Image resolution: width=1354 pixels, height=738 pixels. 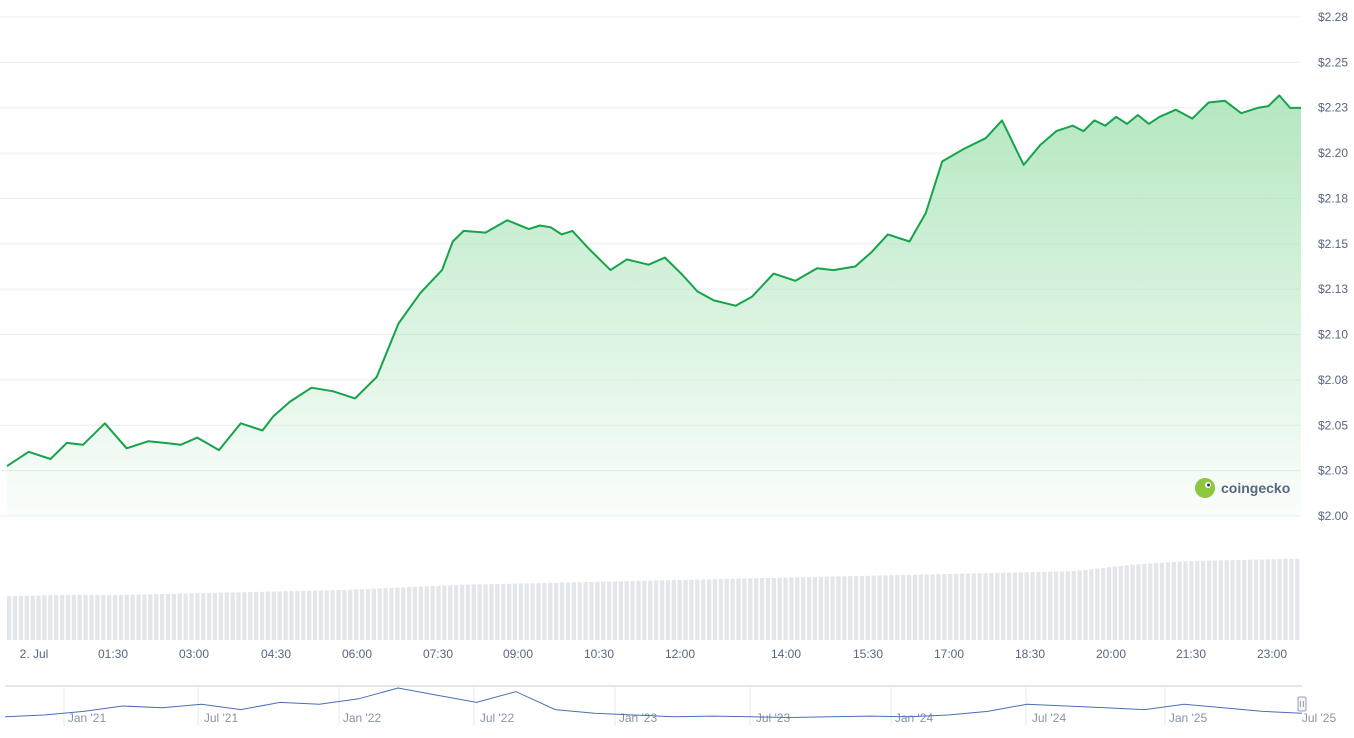 What do you see at coordinates (1255, 488) in the screenshot?
I see `brand-name: coingecko` at bounding box center [1255, 488].